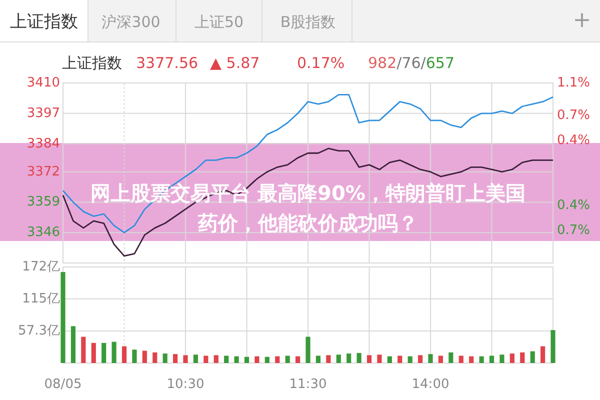 This screenshot has width=600, height=400. Describe the element at coordinates (43, 83) in the screenshot. I see `y-tick-label: 3410` at that location.